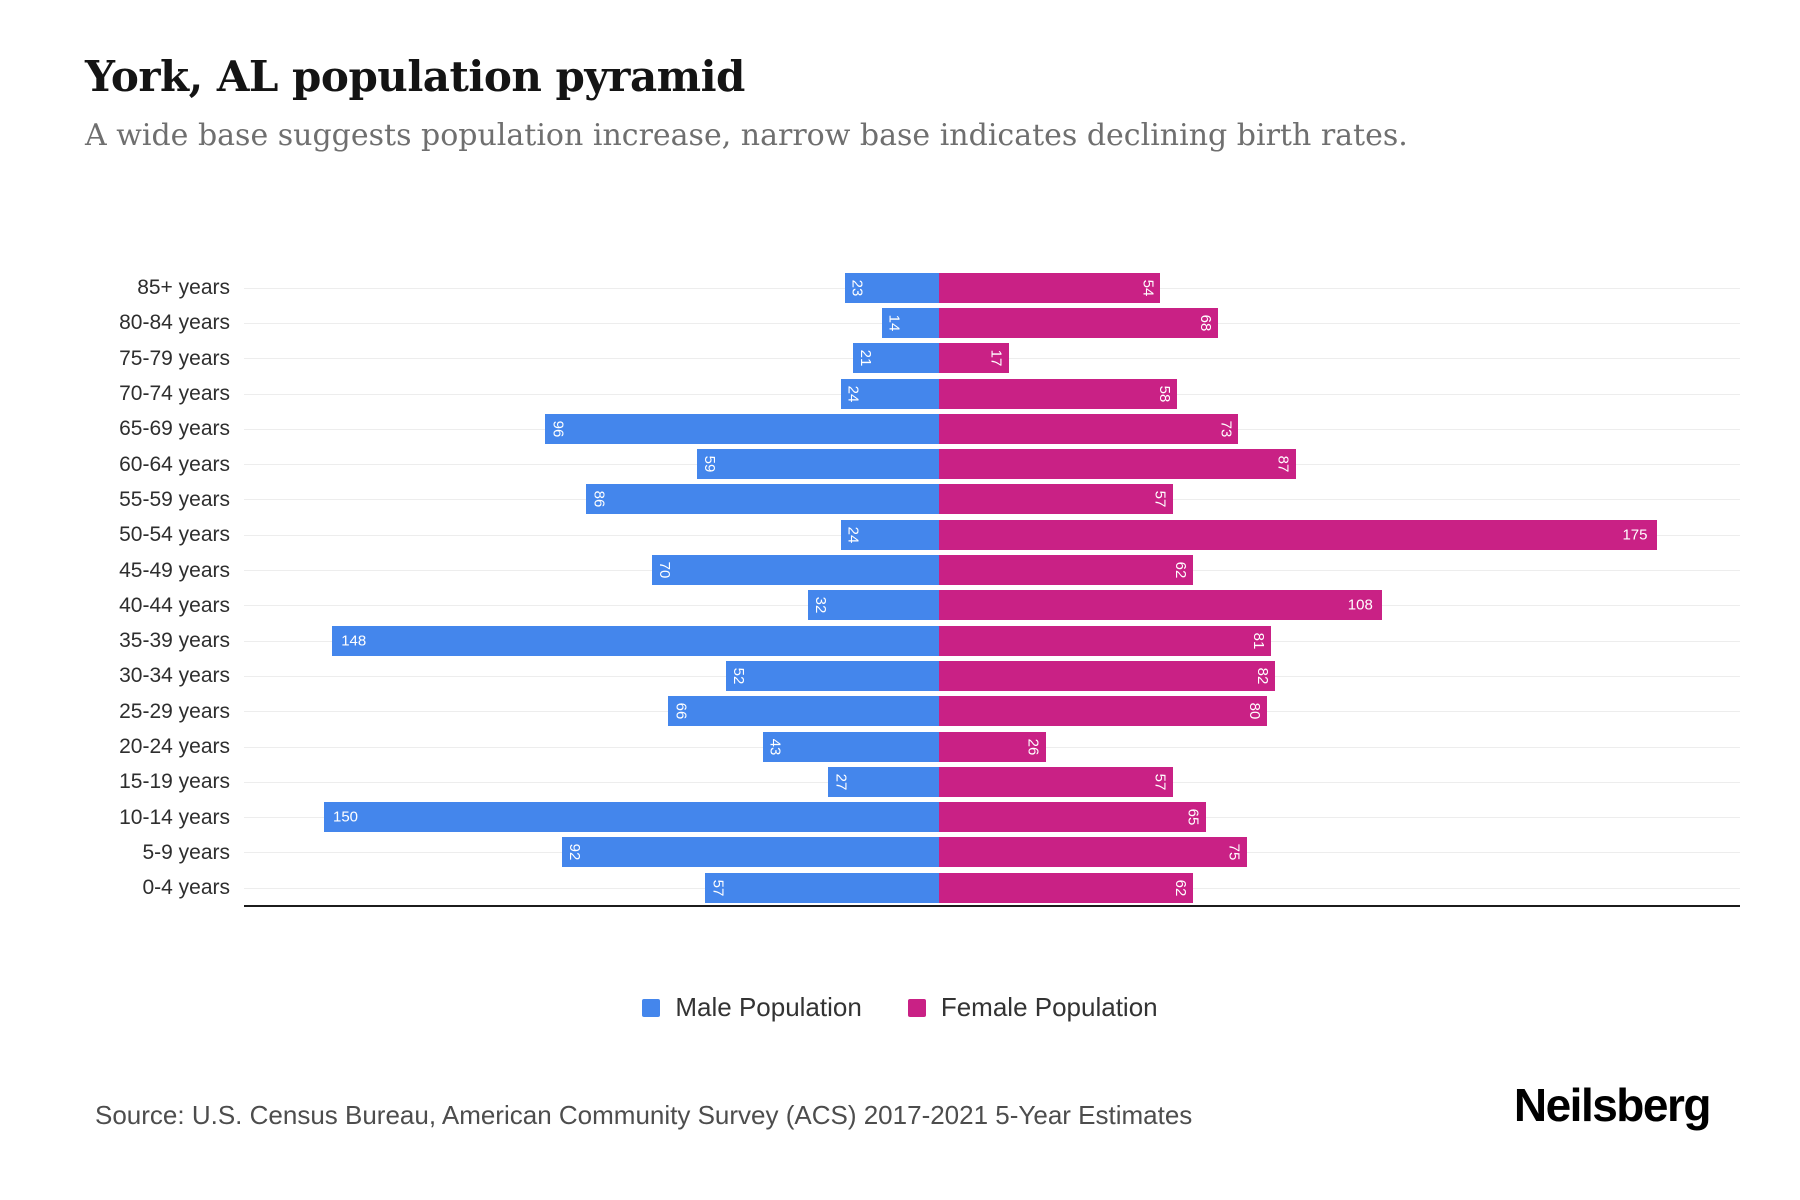 This screenshot has height=1200, width=1800. I want to click on row-plot: 21 17, so click(992, 358).